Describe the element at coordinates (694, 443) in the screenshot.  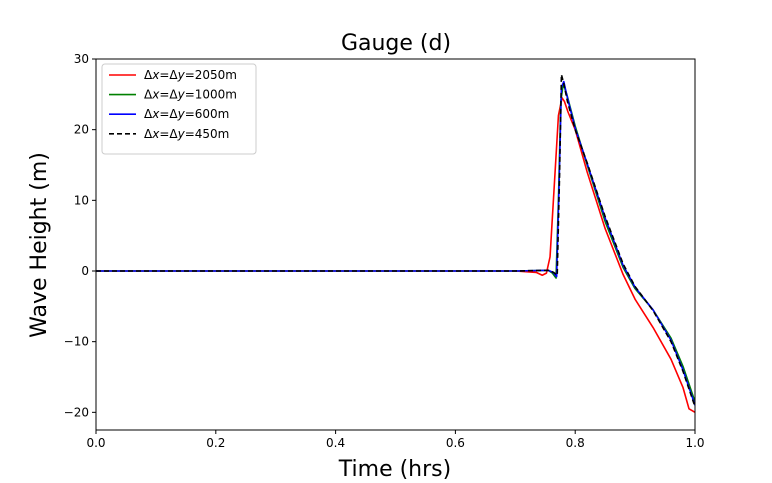
I see `x-tick-label: 1.0` at that location.